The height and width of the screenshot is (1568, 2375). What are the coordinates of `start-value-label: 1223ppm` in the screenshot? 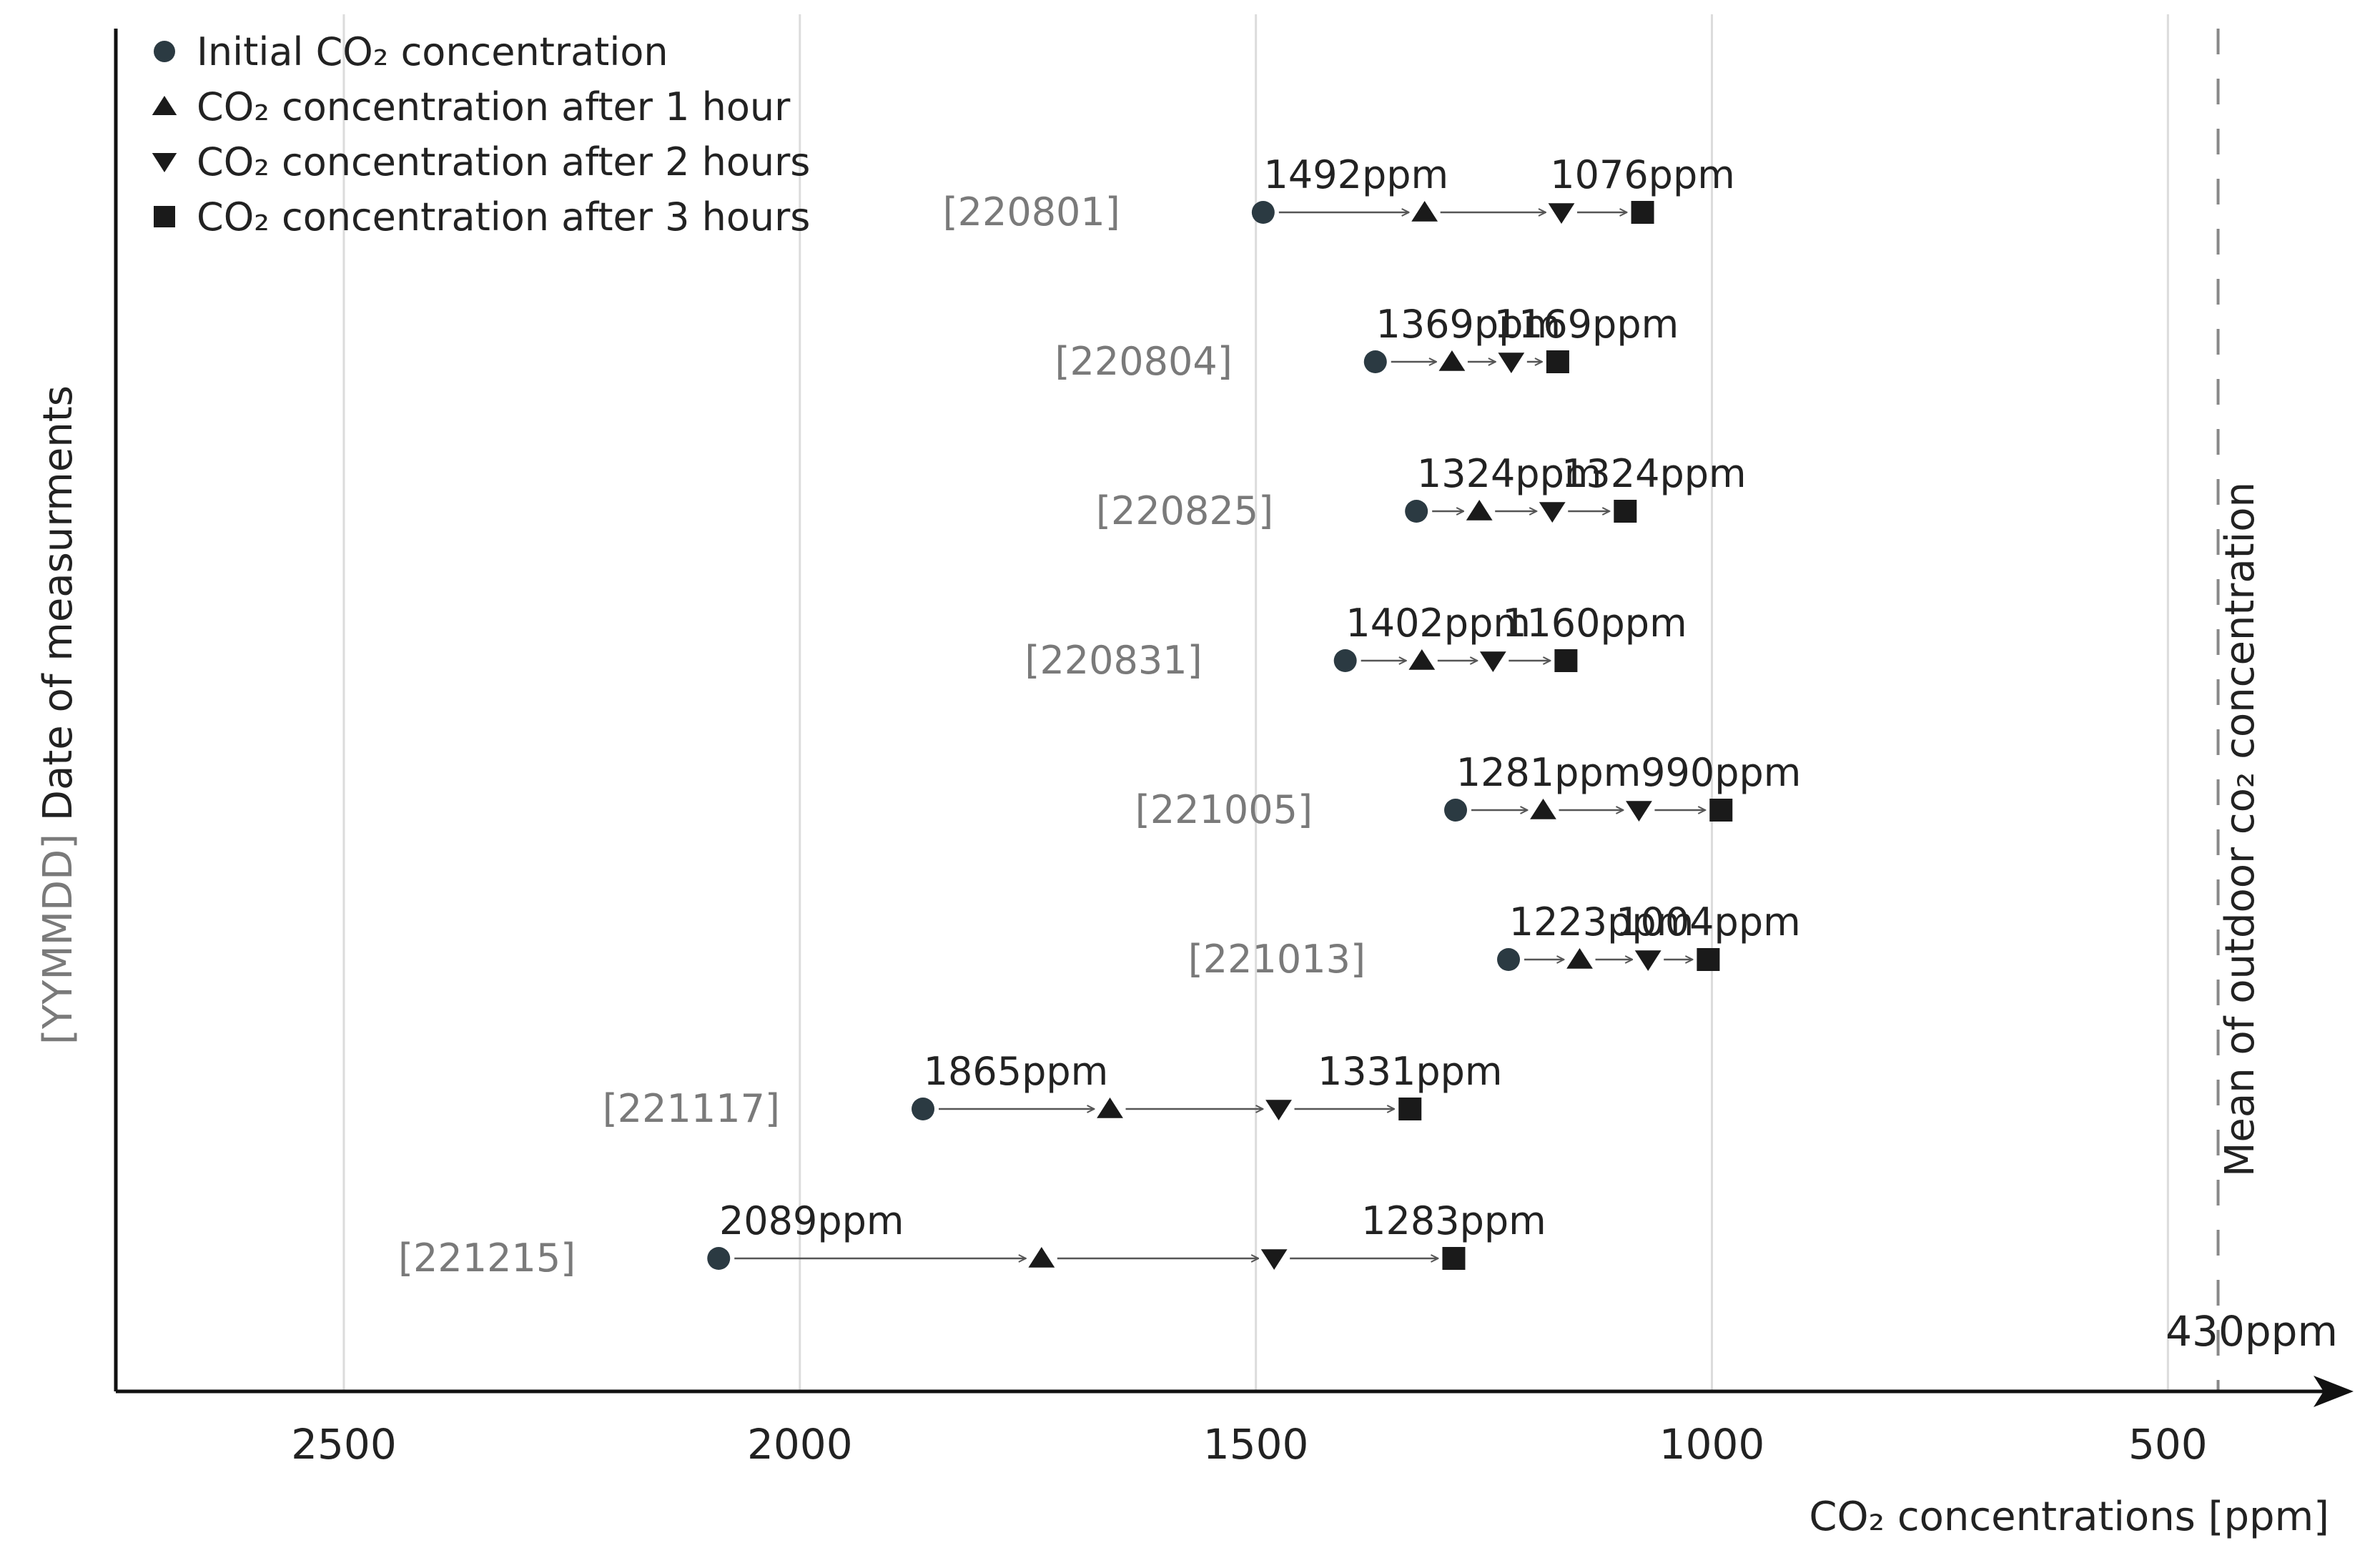 It's located at (1601, 922).